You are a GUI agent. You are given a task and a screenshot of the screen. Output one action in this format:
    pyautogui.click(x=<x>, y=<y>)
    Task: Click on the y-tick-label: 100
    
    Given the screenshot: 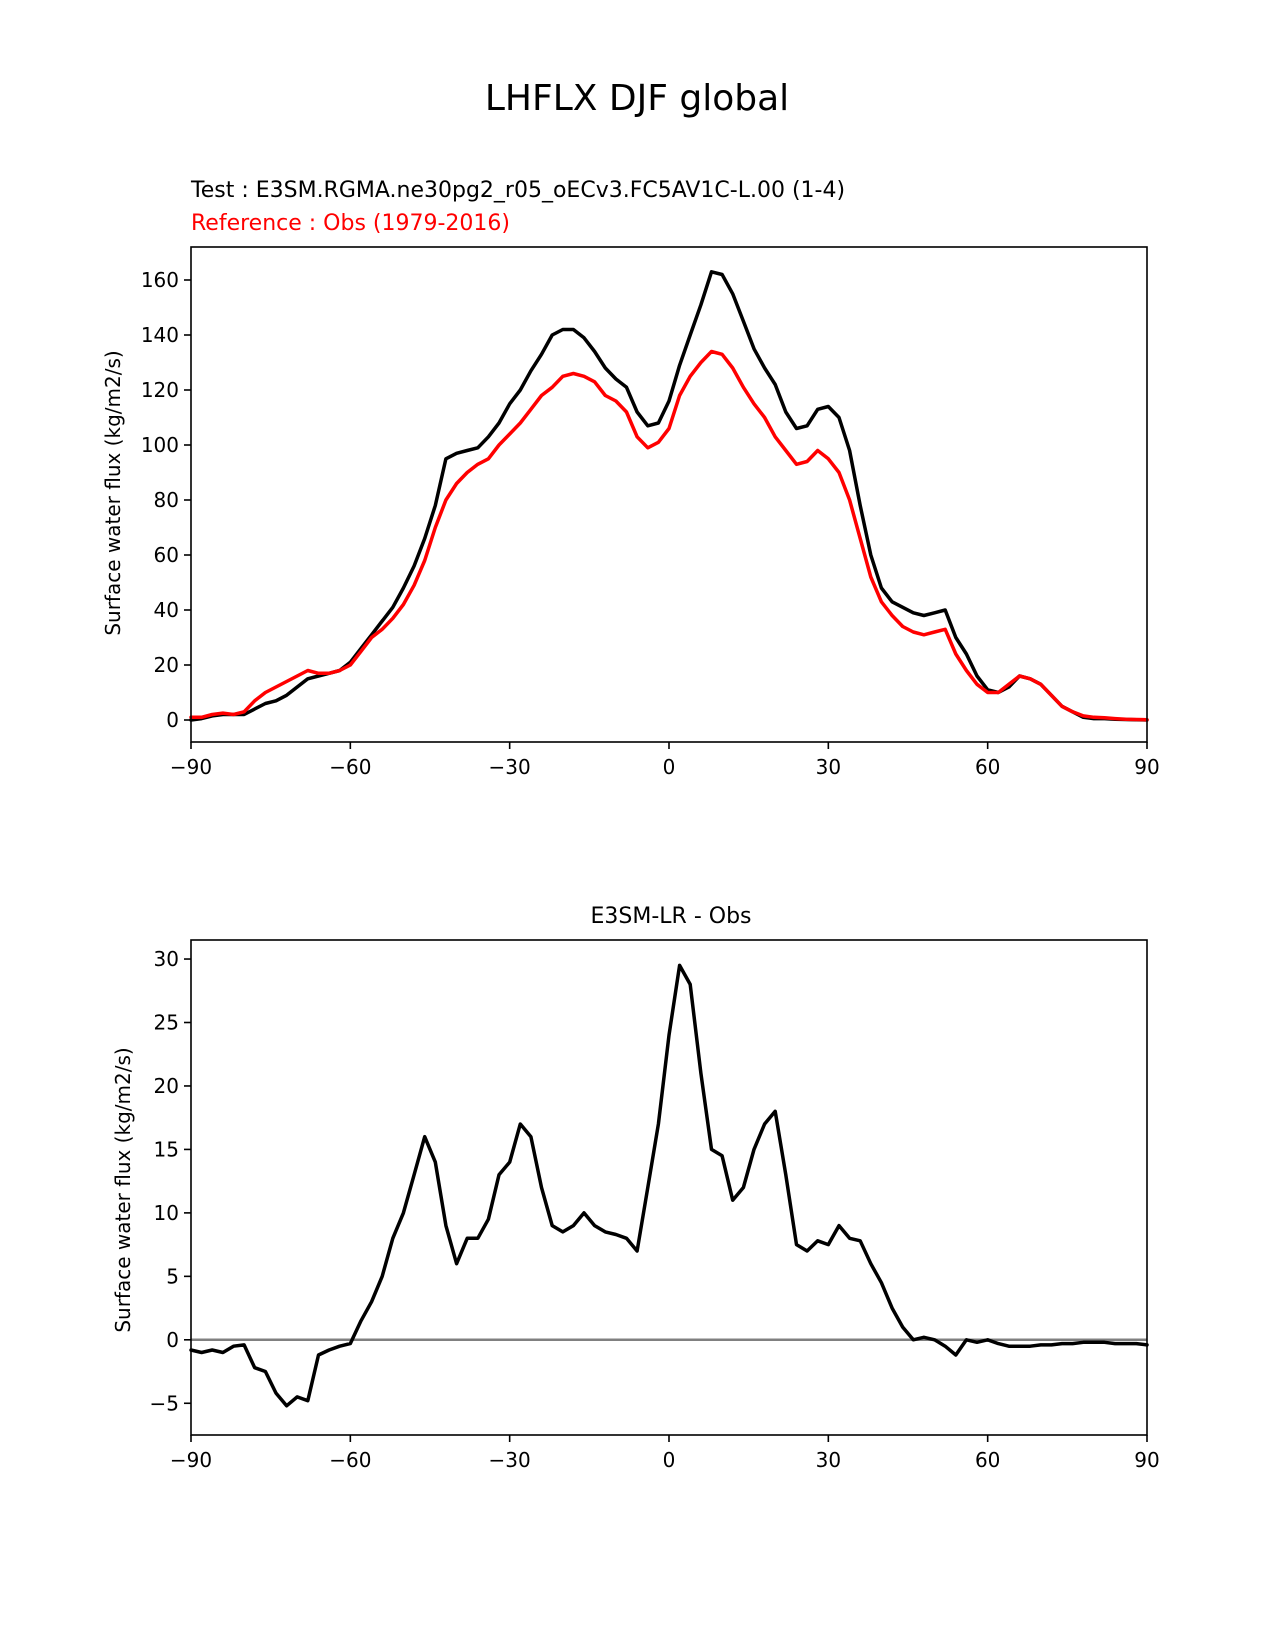 What is the action you would take?
    pyautogui.click(x=160, y=445)
    